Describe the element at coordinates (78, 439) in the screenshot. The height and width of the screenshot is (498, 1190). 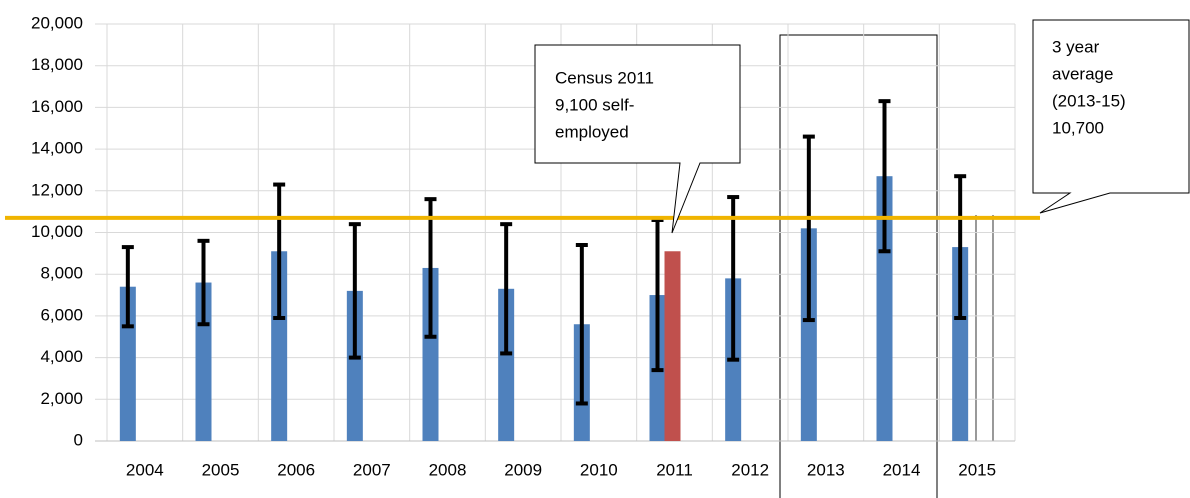
I see `y-tick-label: 0` at that location.